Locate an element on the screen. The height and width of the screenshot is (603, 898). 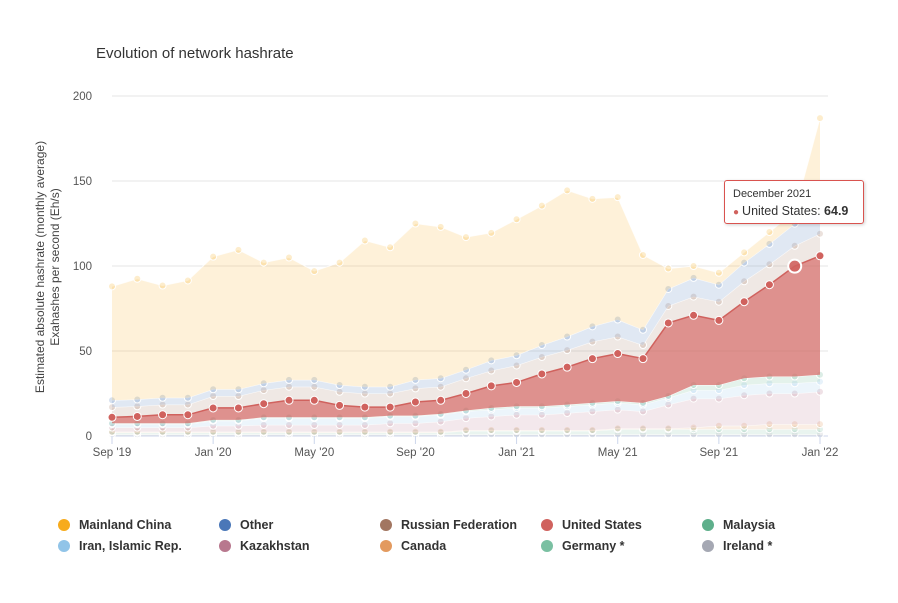
legend-item-russian-federation: Russian Federation is located at coordinates (460, 525).